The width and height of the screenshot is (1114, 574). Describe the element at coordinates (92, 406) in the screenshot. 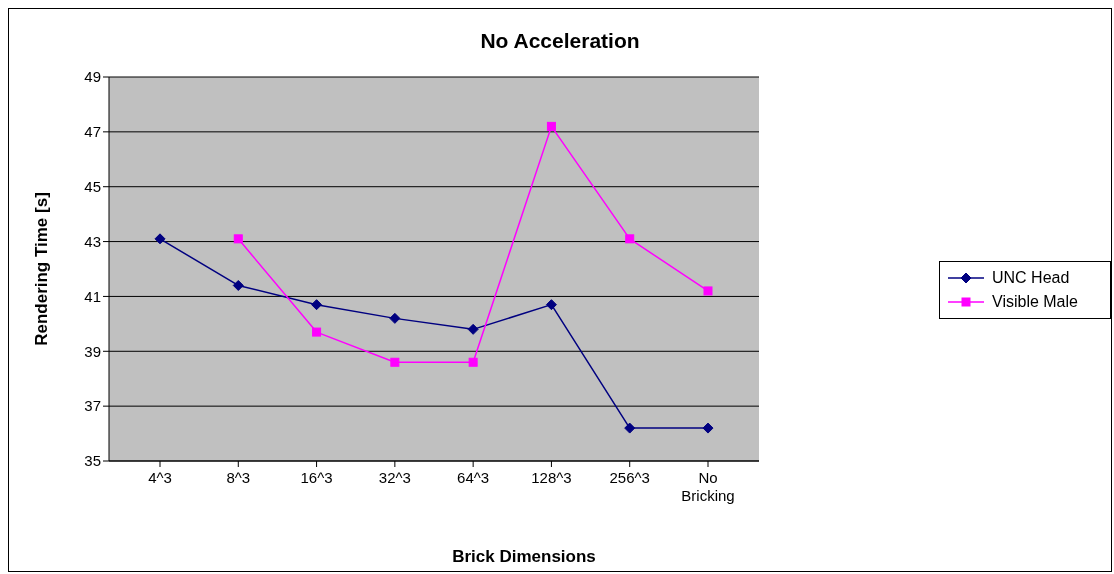

I see `y-tick-label: 37` at that location.